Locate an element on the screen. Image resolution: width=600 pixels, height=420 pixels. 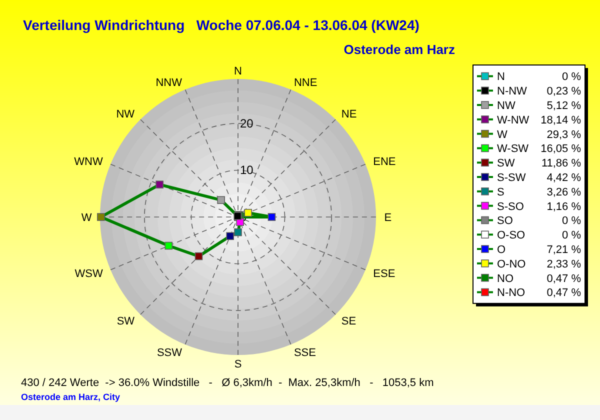
text: 3,26 % is located at coordinates (564, 192).